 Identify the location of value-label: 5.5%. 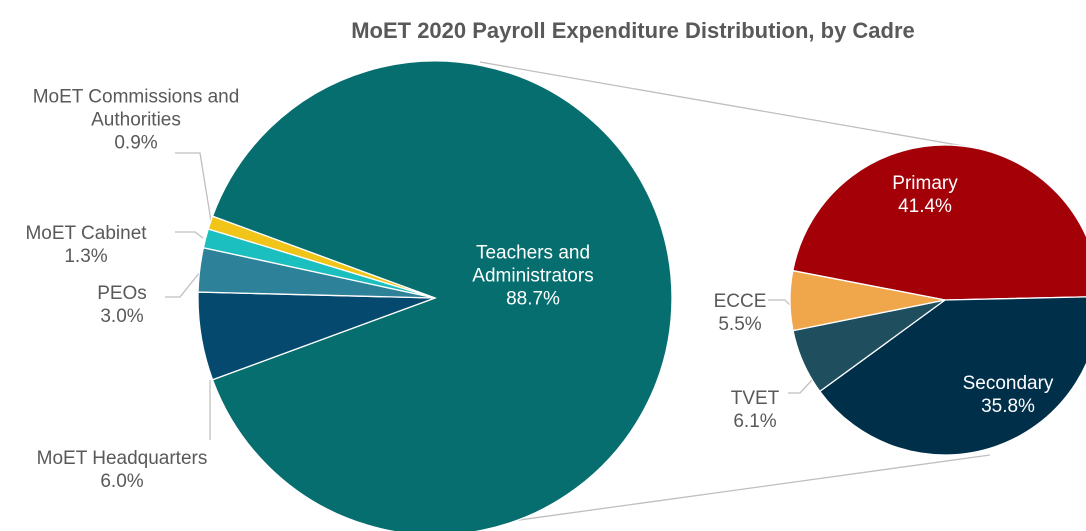
(740, 324).